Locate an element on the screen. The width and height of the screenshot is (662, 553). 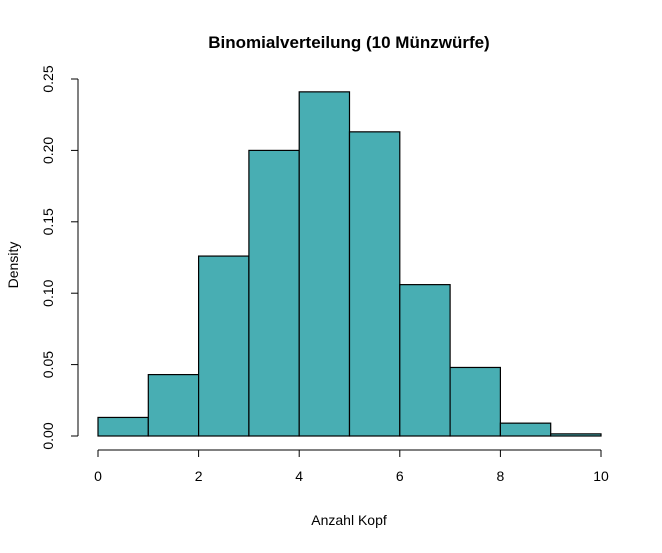
x-tick-label: 10 is located at coordinates (601, 476).